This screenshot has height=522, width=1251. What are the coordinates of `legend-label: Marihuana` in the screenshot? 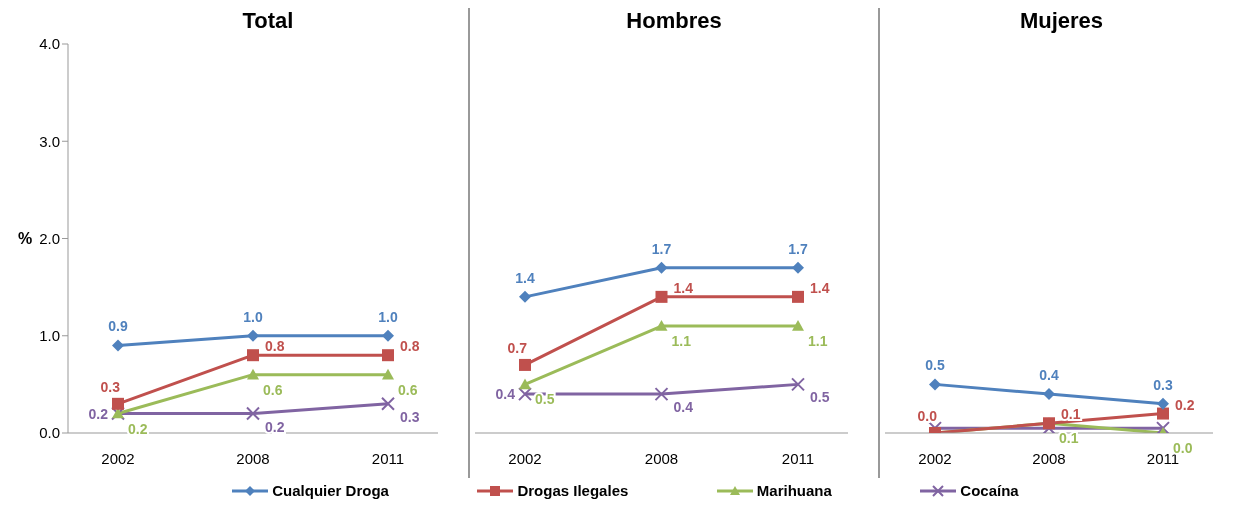 It's located at (794, 490).